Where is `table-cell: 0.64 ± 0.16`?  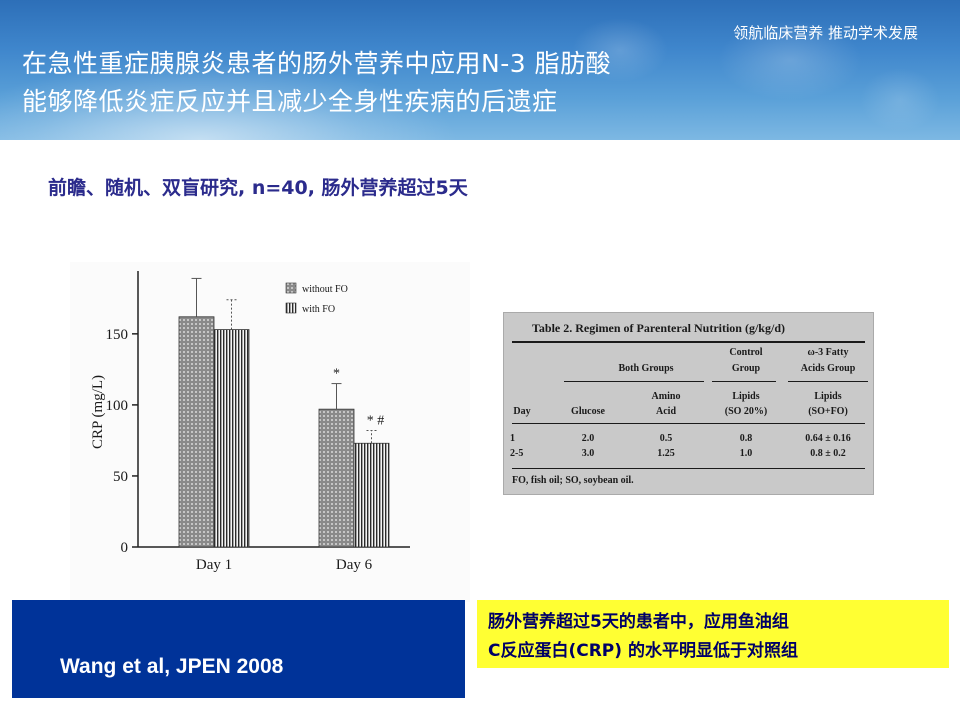 table-cell: 0.64 ± 0.16 is located at coordinates (828, 438).